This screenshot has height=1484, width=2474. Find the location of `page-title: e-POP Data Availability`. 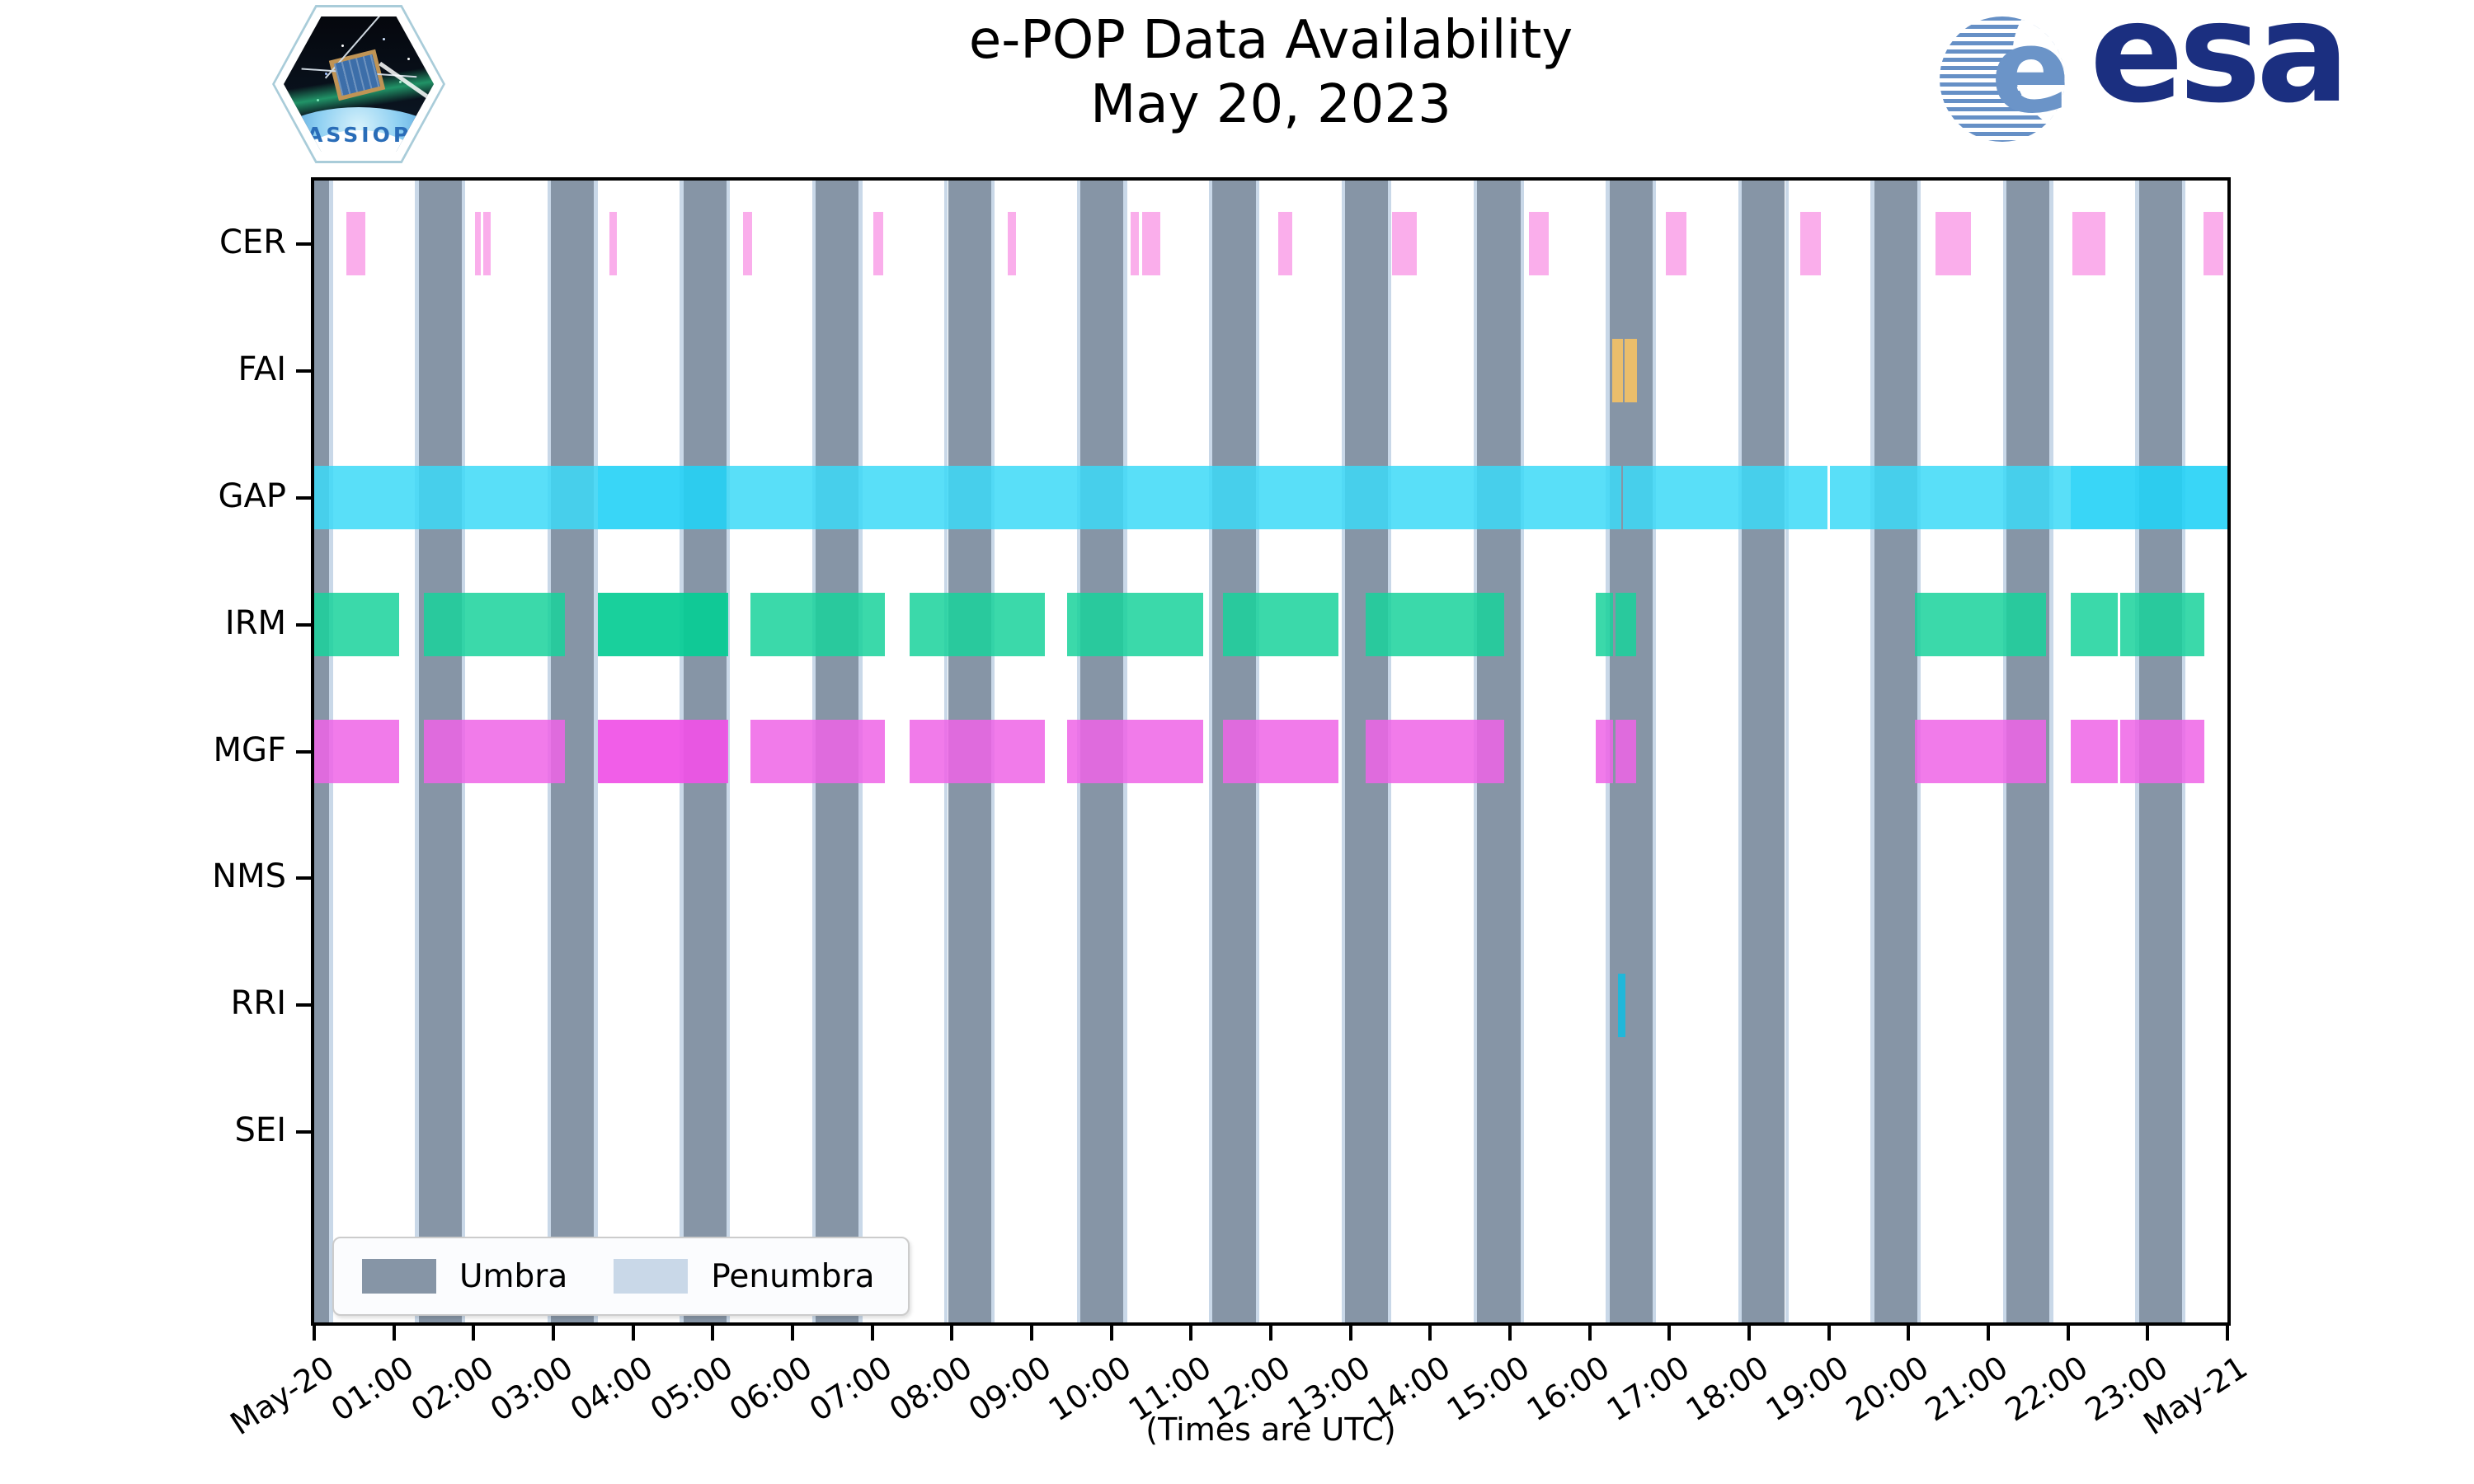

page-title: e-POP Data Availability is located at coordinates (1270, 40).